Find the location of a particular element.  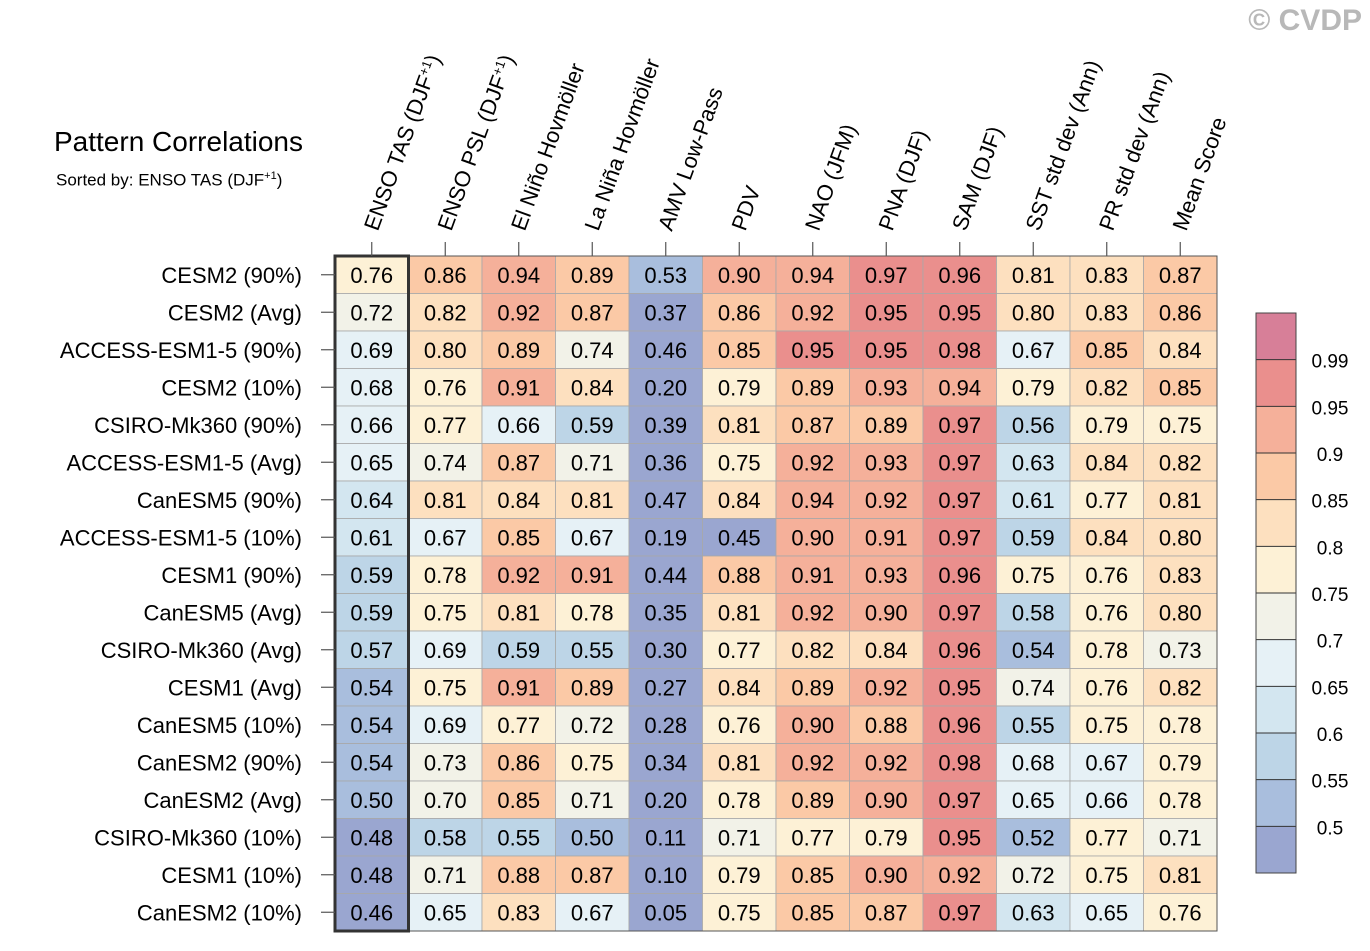

cell-value: 0.67 is located at coordinates (1106, 762).